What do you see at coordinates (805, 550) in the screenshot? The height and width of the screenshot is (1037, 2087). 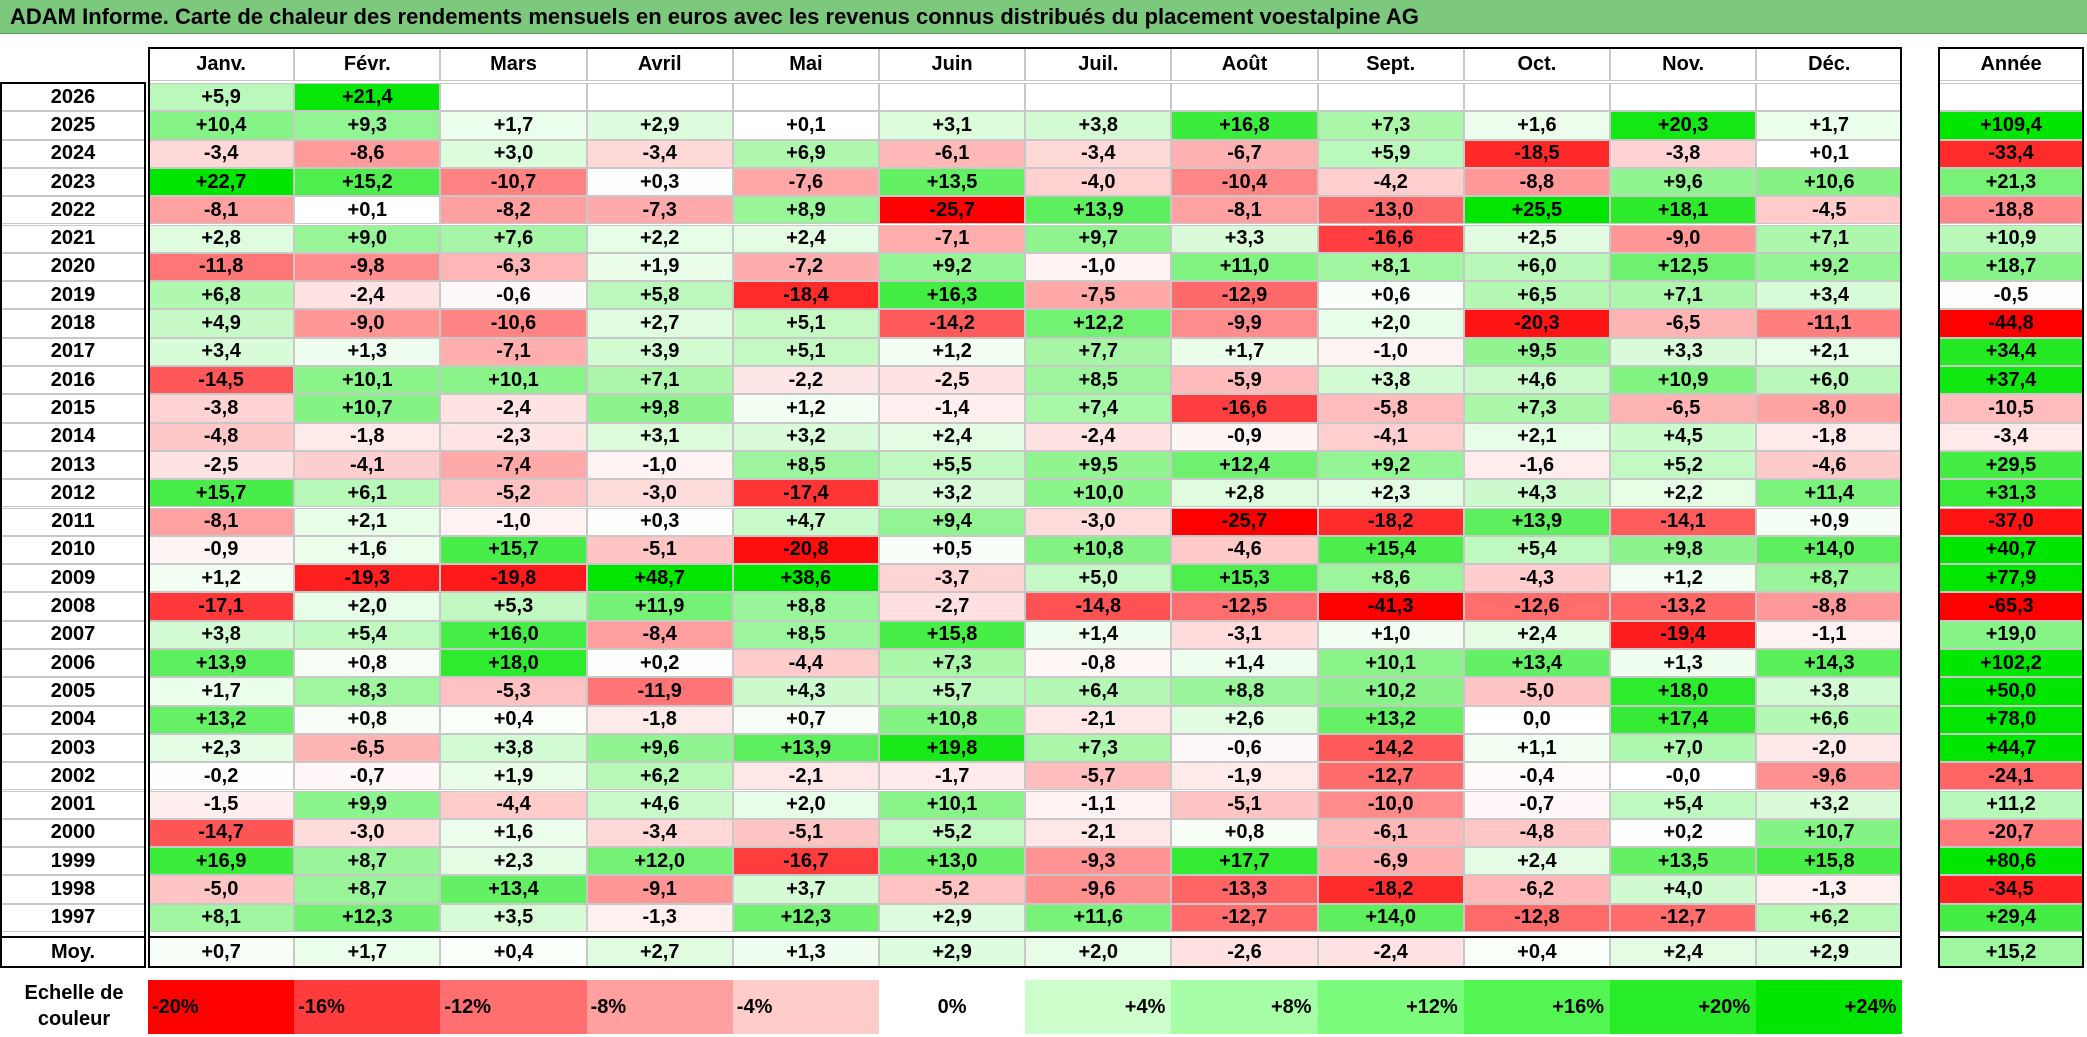 I see `heatmap-cell: -20,8` at bounding box center [805, 550].